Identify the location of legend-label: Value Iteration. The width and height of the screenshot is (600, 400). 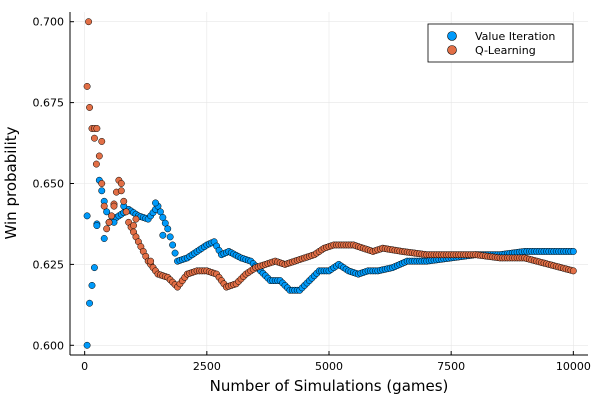
(515, 36).